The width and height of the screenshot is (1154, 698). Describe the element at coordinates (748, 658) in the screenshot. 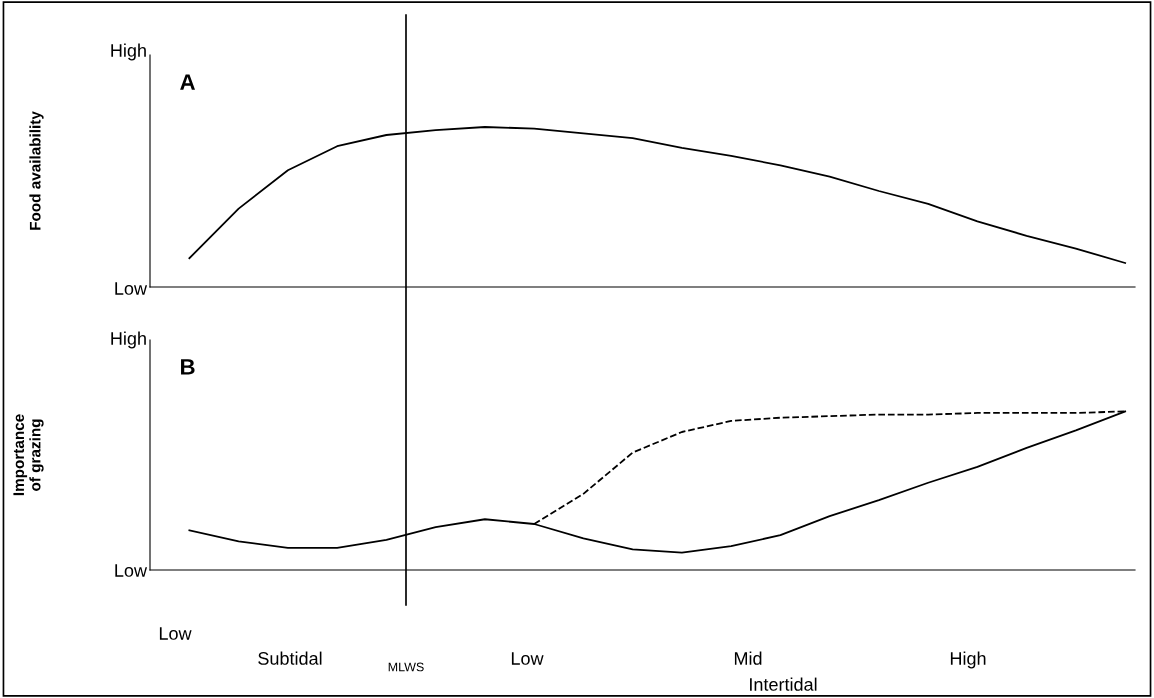

I see `text: Mid` at that location.